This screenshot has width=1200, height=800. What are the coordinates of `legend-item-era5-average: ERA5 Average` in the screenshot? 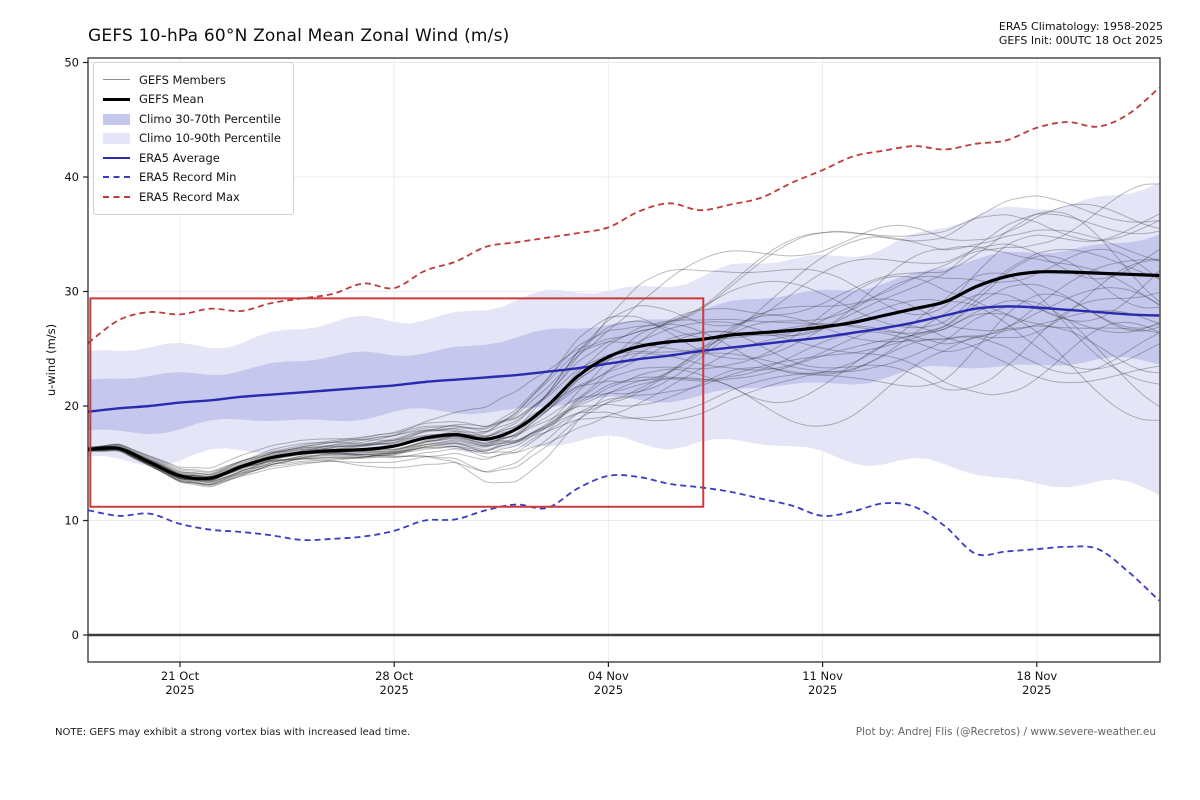 It's located at (192, 158).